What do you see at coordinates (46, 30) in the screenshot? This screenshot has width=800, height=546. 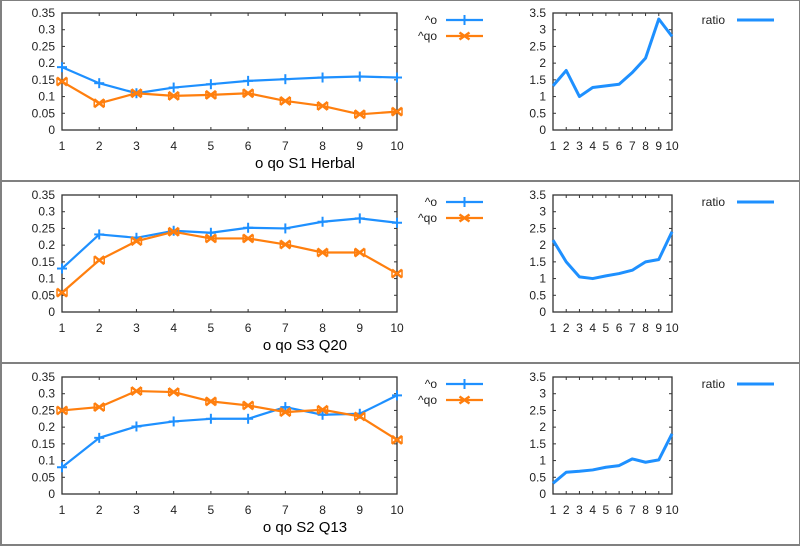 I see `y-tick-label: 0.3` at bounding box center [46, 30].